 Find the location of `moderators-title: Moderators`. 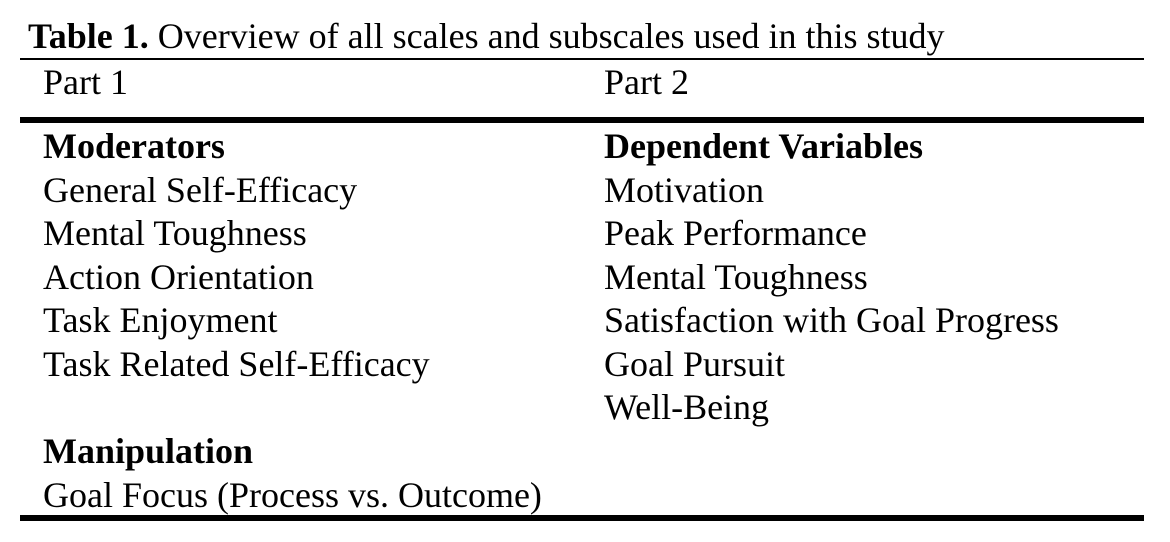

moderators-title: Moderators is located at coordinates (134, 146).